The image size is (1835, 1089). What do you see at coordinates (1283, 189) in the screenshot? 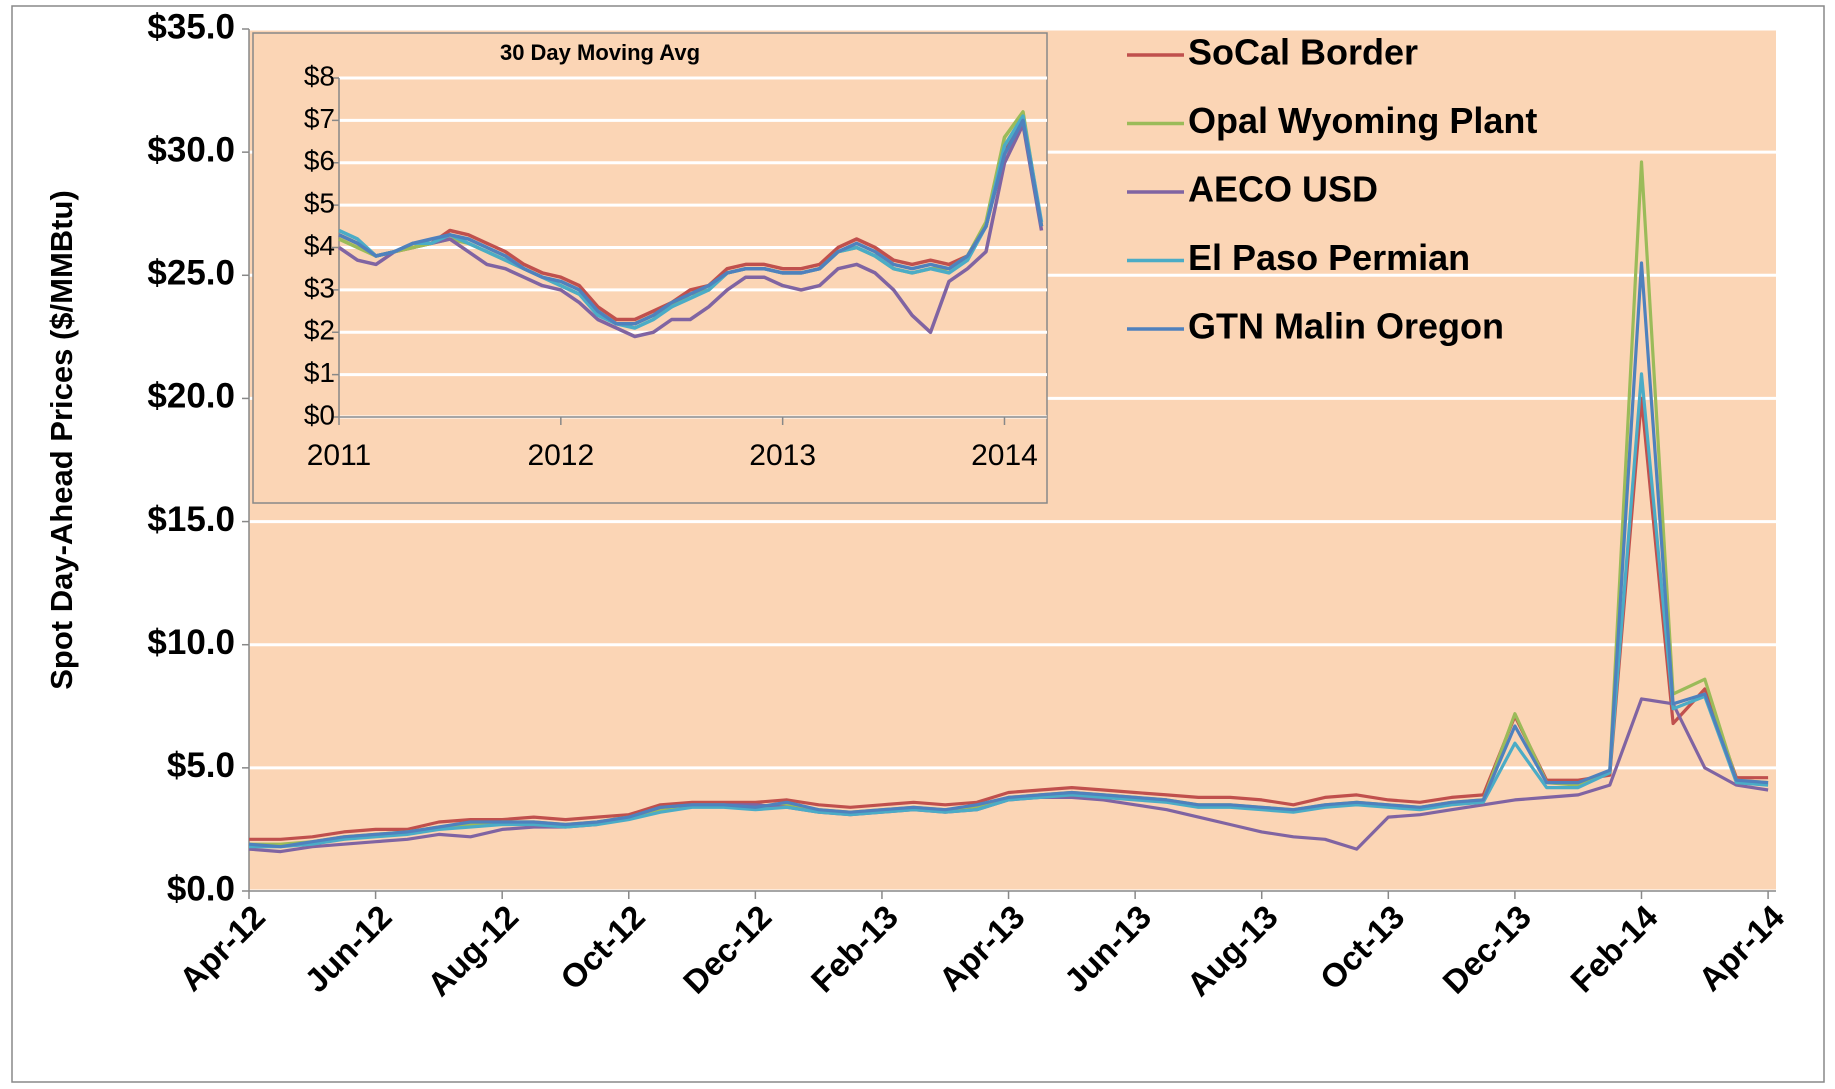
I see `legend-label: AECO USD` at bounding box center [1283, 189].